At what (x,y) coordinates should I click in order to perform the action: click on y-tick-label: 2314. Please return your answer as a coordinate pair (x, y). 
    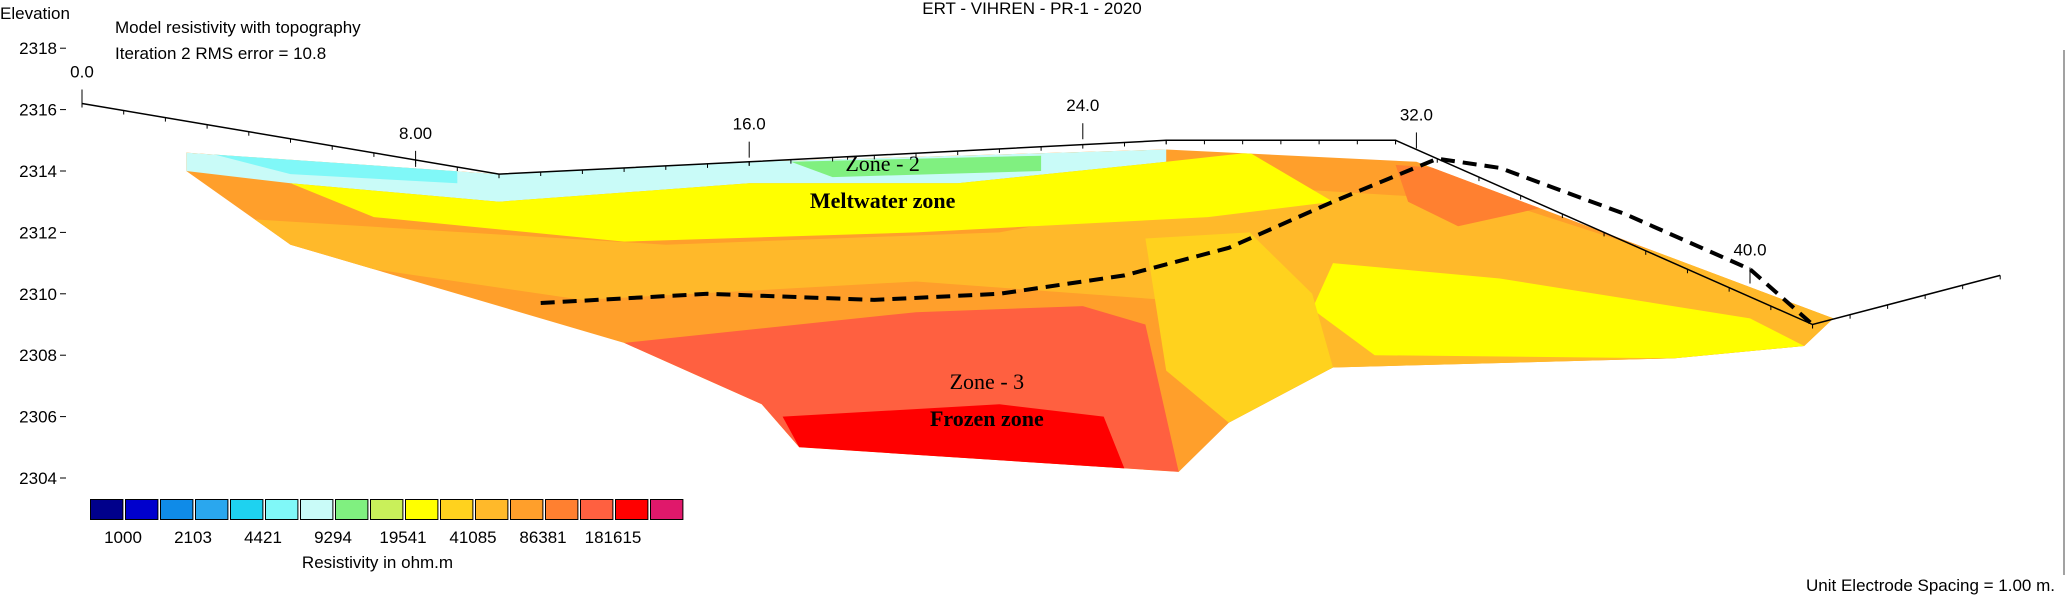
    Looking at the image, I should click on (38, 171).